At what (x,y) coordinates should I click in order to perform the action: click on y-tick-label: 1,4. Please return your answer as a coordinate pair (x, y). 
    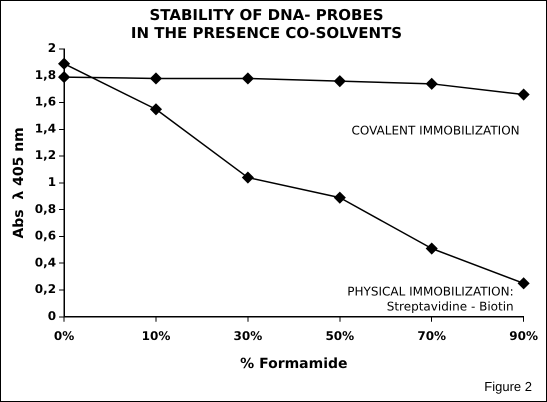
    Looking at the image, I should click on (45, 128).